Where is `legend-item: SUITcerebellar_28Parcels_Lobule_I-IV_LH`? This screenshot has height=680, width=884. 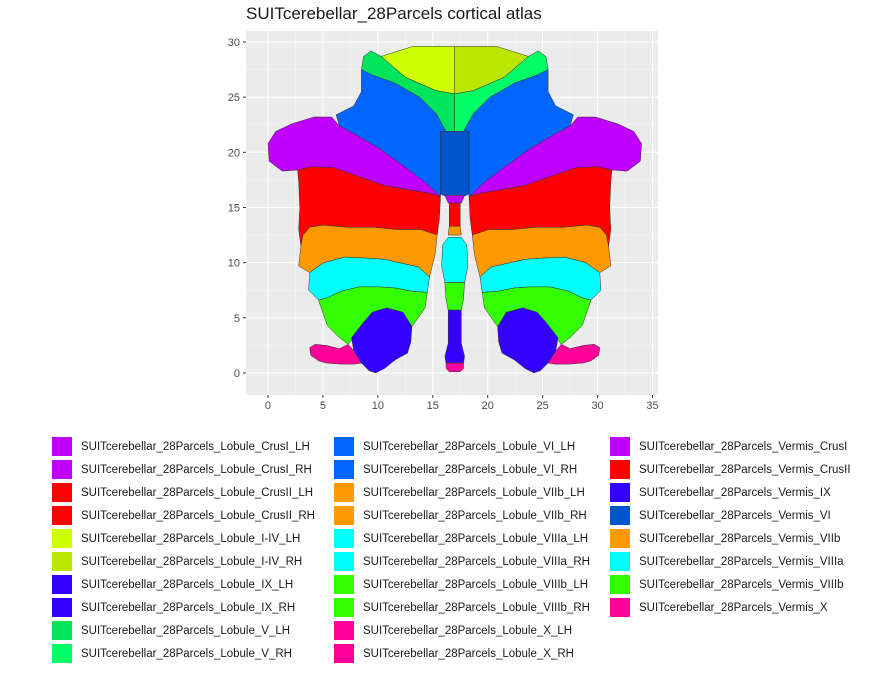 legend-item: SUITcerebellar_28Parcels_Lobule_I-IV_LH is located at coordinates (176, 538).